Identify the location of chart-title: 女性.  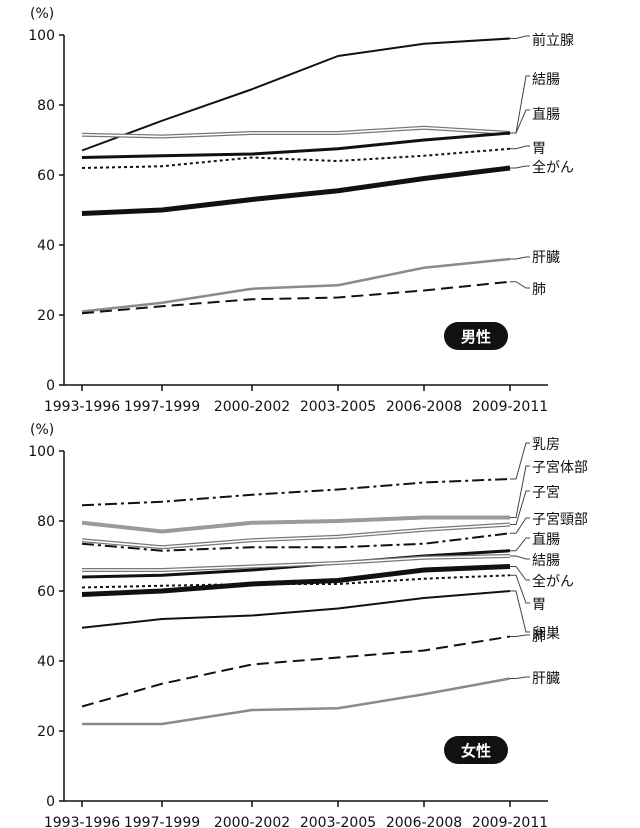
(476, 751).